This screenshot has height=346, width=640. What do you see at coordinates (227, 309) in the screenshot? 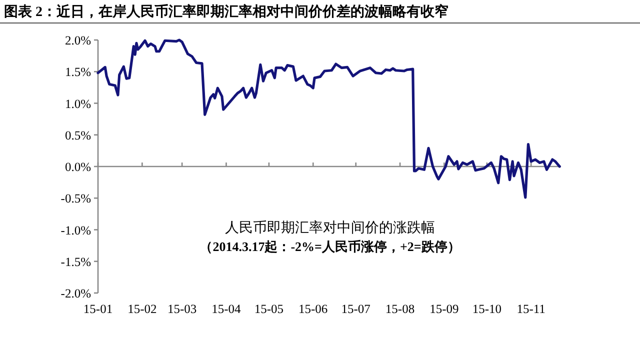
I see `x-tick-label: 15-04` at bounding box center [227, 309].